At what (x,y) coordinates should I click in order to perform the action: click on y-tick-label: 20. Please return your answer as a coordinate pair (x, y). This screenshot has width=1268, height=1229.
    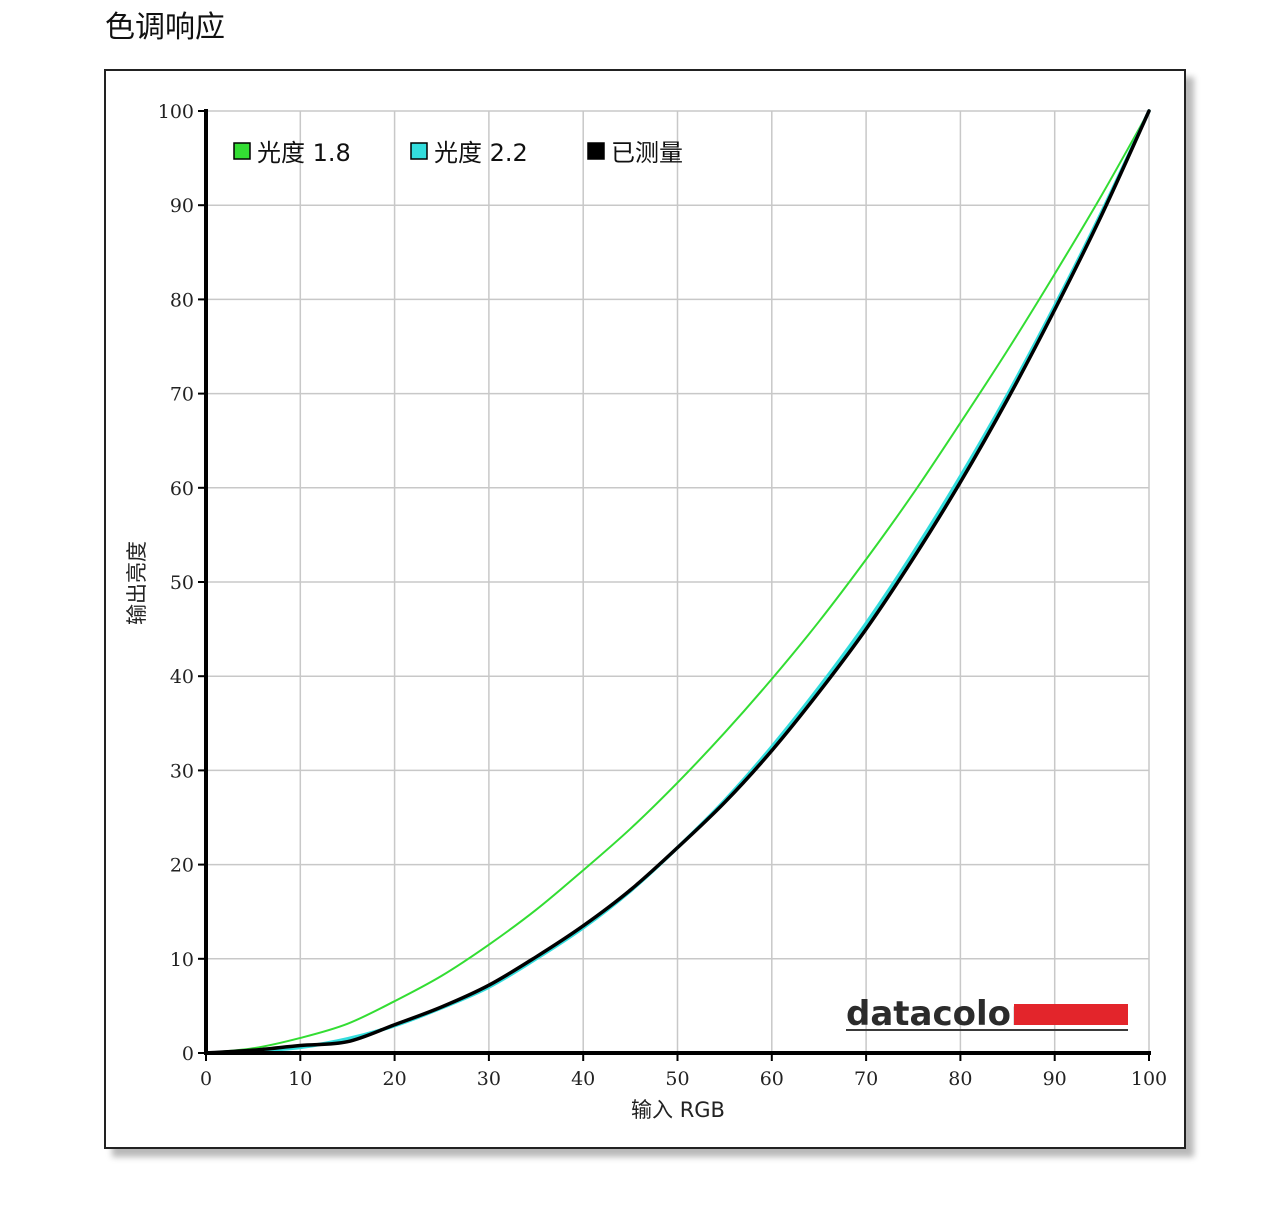
    Looking at the image, I should click on (182, 866).